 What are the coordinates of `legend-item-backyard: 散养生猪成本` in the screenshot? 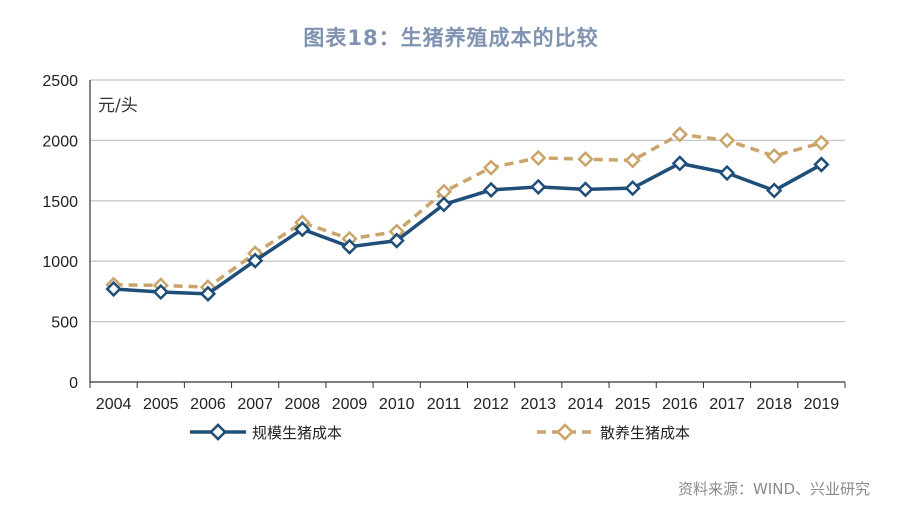 It's located at (613, 432).